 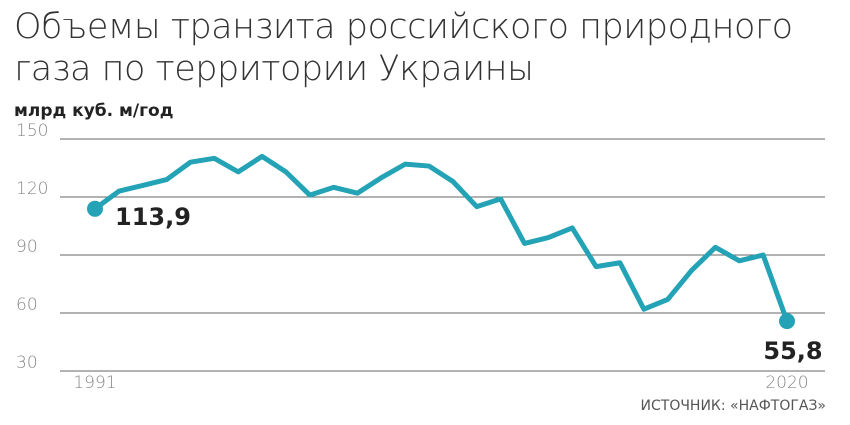 I want to click on value-label: 113,9, so click(x=153, y=217).